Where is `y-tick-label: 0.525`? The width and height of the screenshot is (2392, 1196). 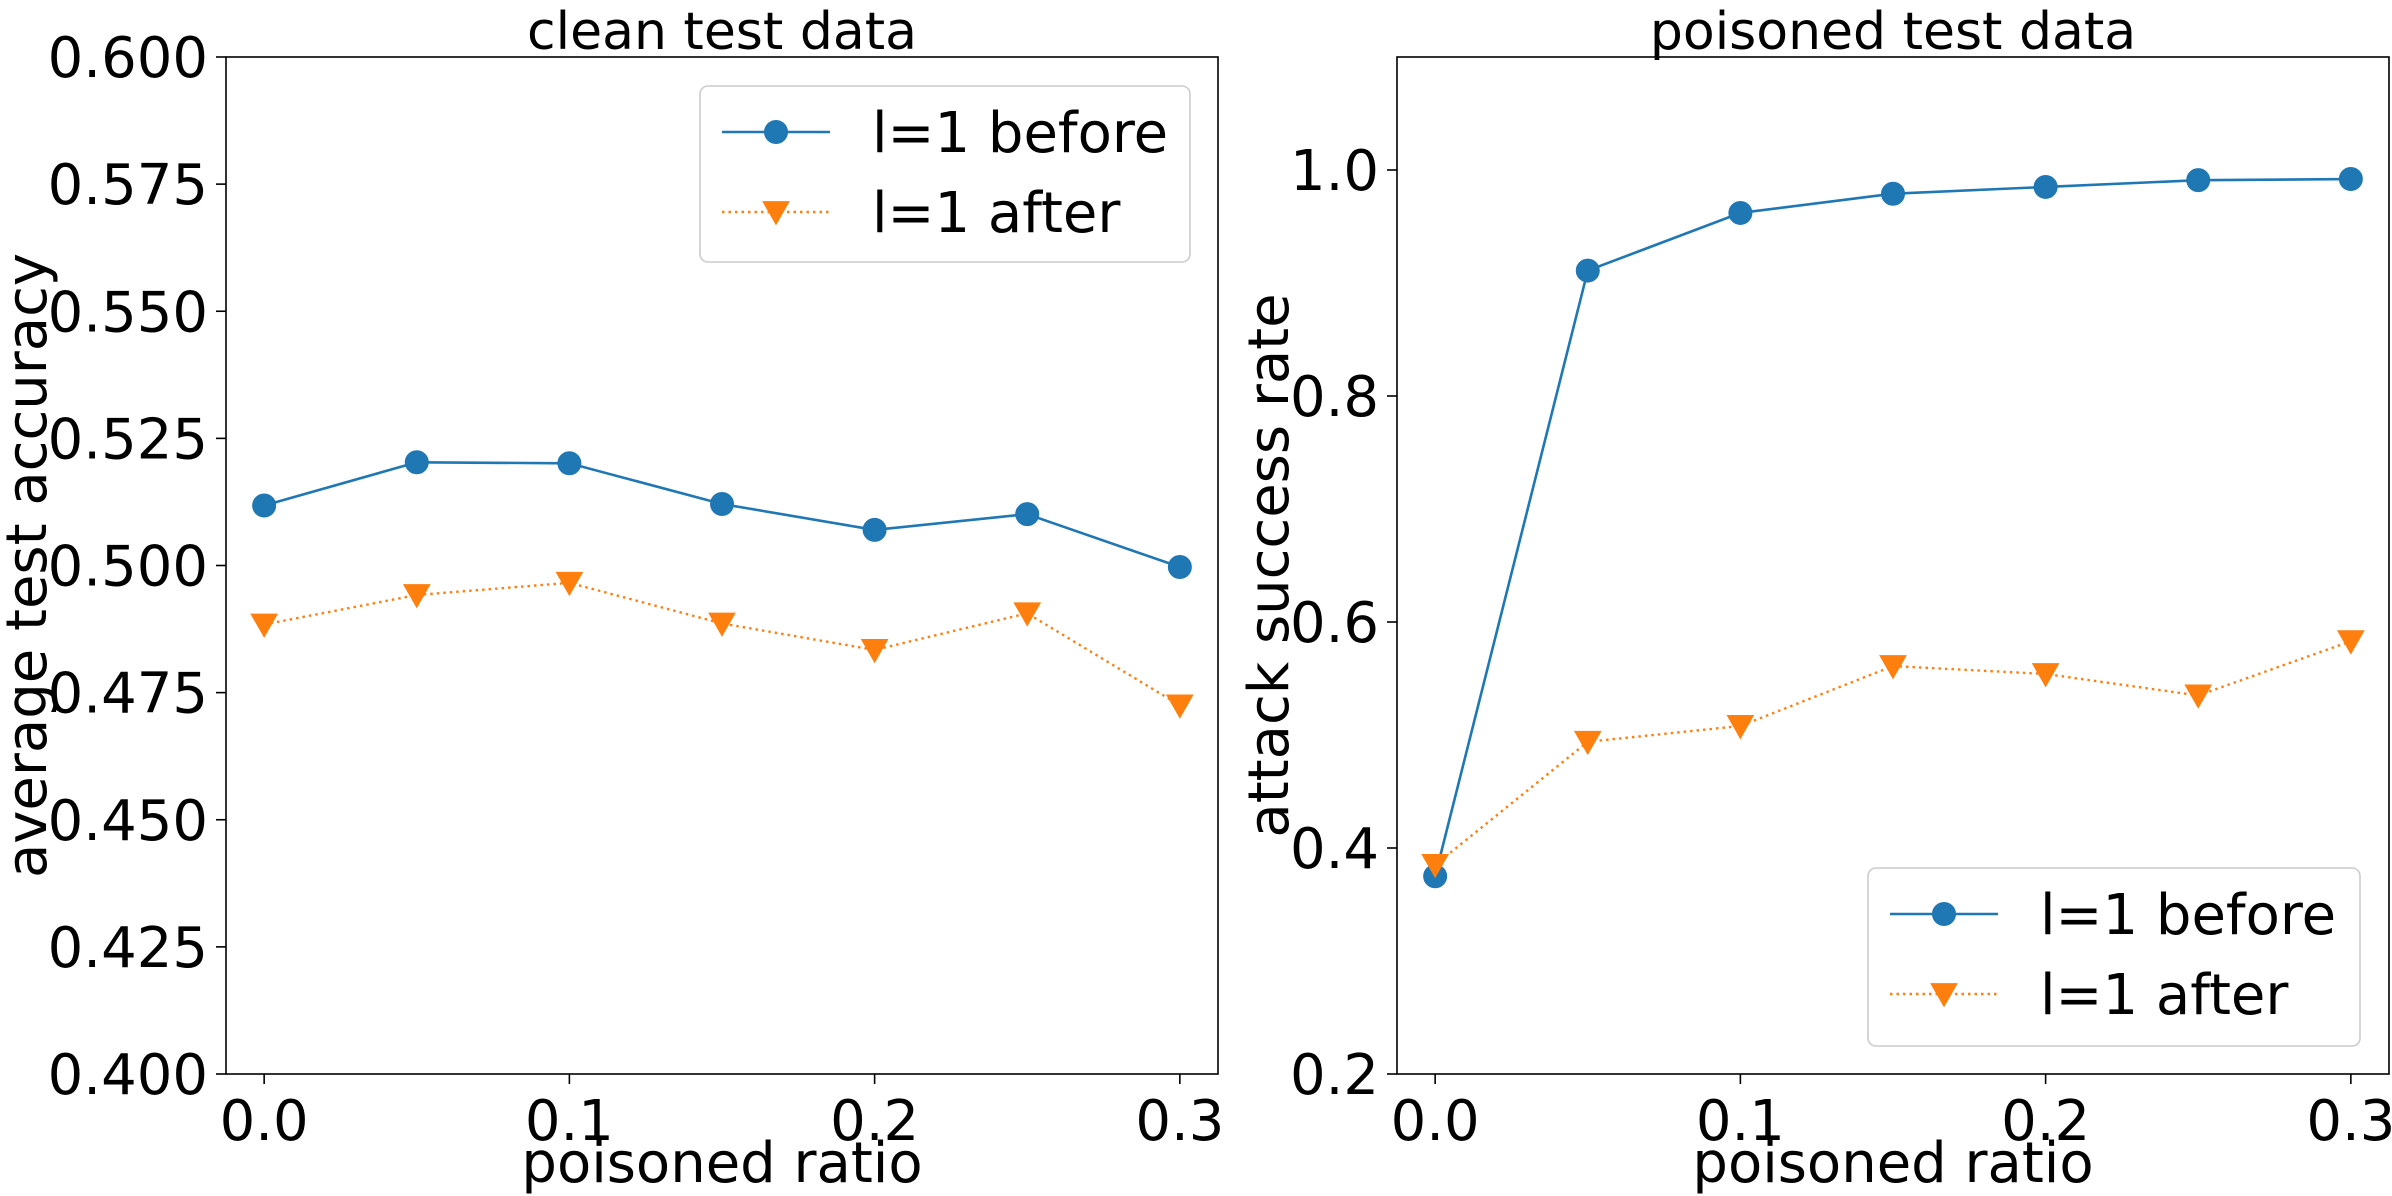 y-tick-label: 0.525 is located at coordinates (128, 439).